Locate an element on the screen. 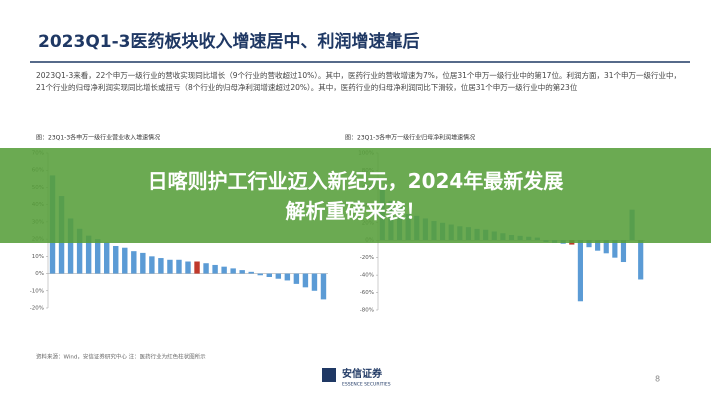  y-tick-label: -40% is located at coordinates (367, 276).